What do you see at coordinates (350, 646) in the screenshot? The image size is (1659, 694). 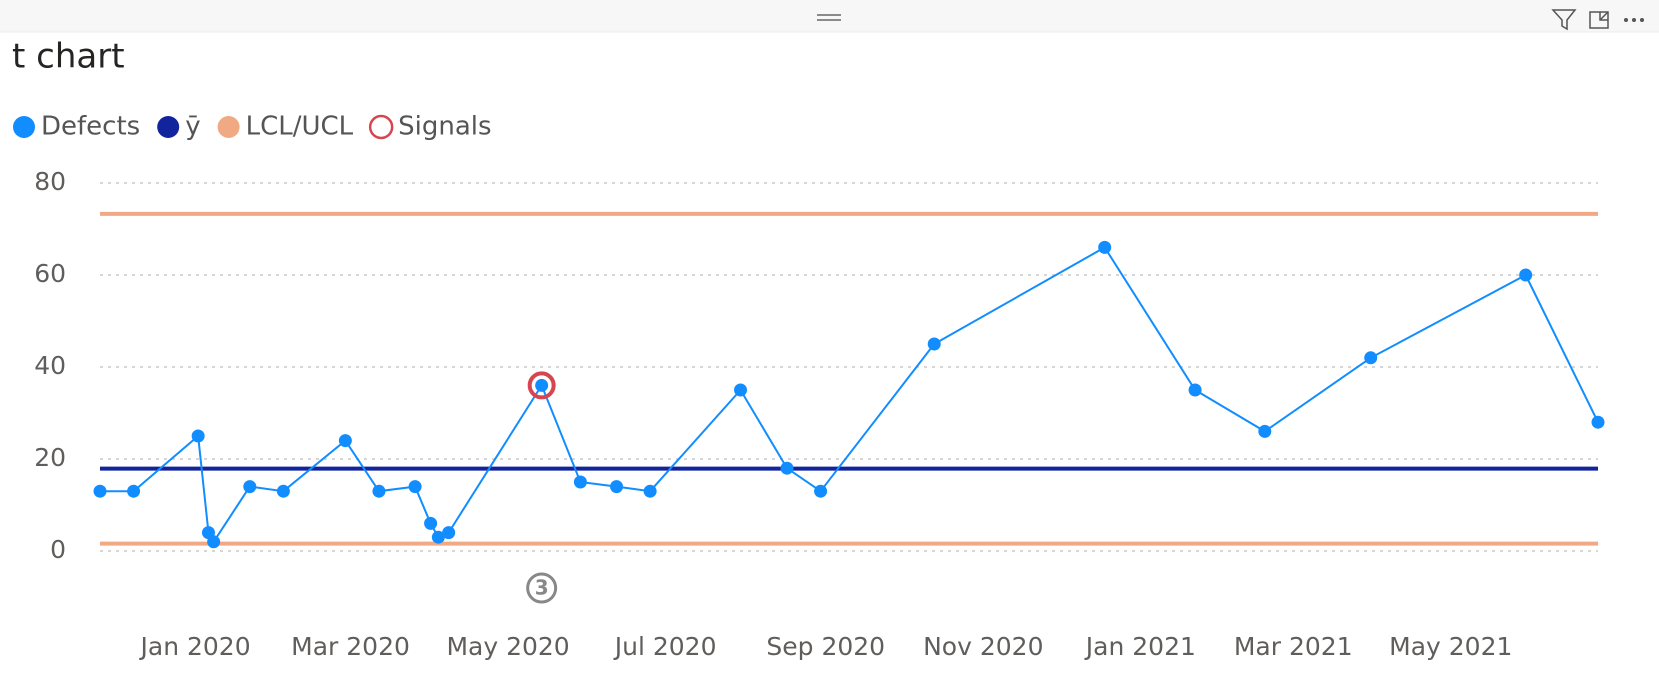 I see `x-tick-label: Mar 2020` at bounding box center [350, 646].